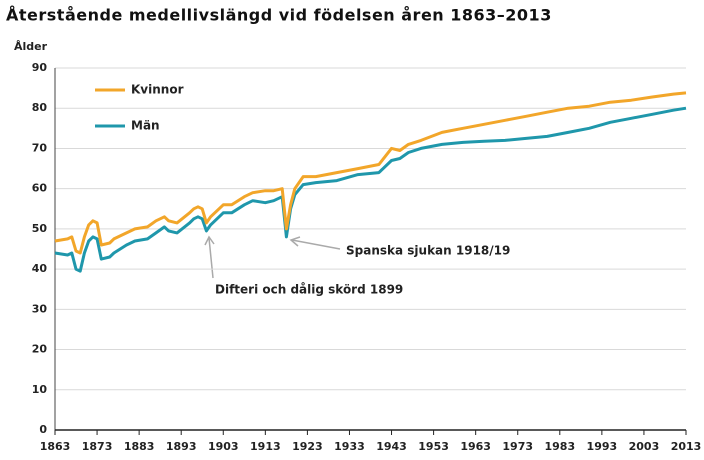 This screenshot has width=704, height=460. I want to click on legend-label: Män, so click(145, 126).